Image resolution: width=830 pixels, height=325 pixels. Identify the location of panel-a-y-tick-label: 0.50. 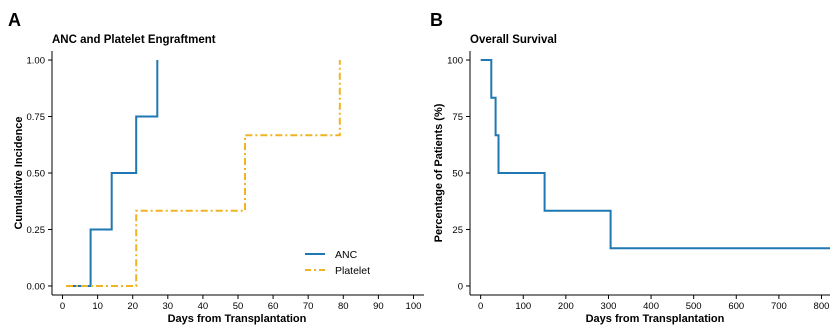
(36, 174).